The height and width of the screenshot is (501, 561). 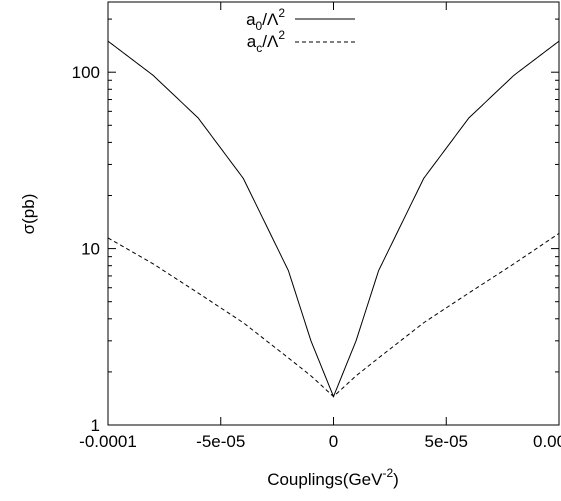 I want to click on y-tick-label-0: 1, so click(x=95, y=425).